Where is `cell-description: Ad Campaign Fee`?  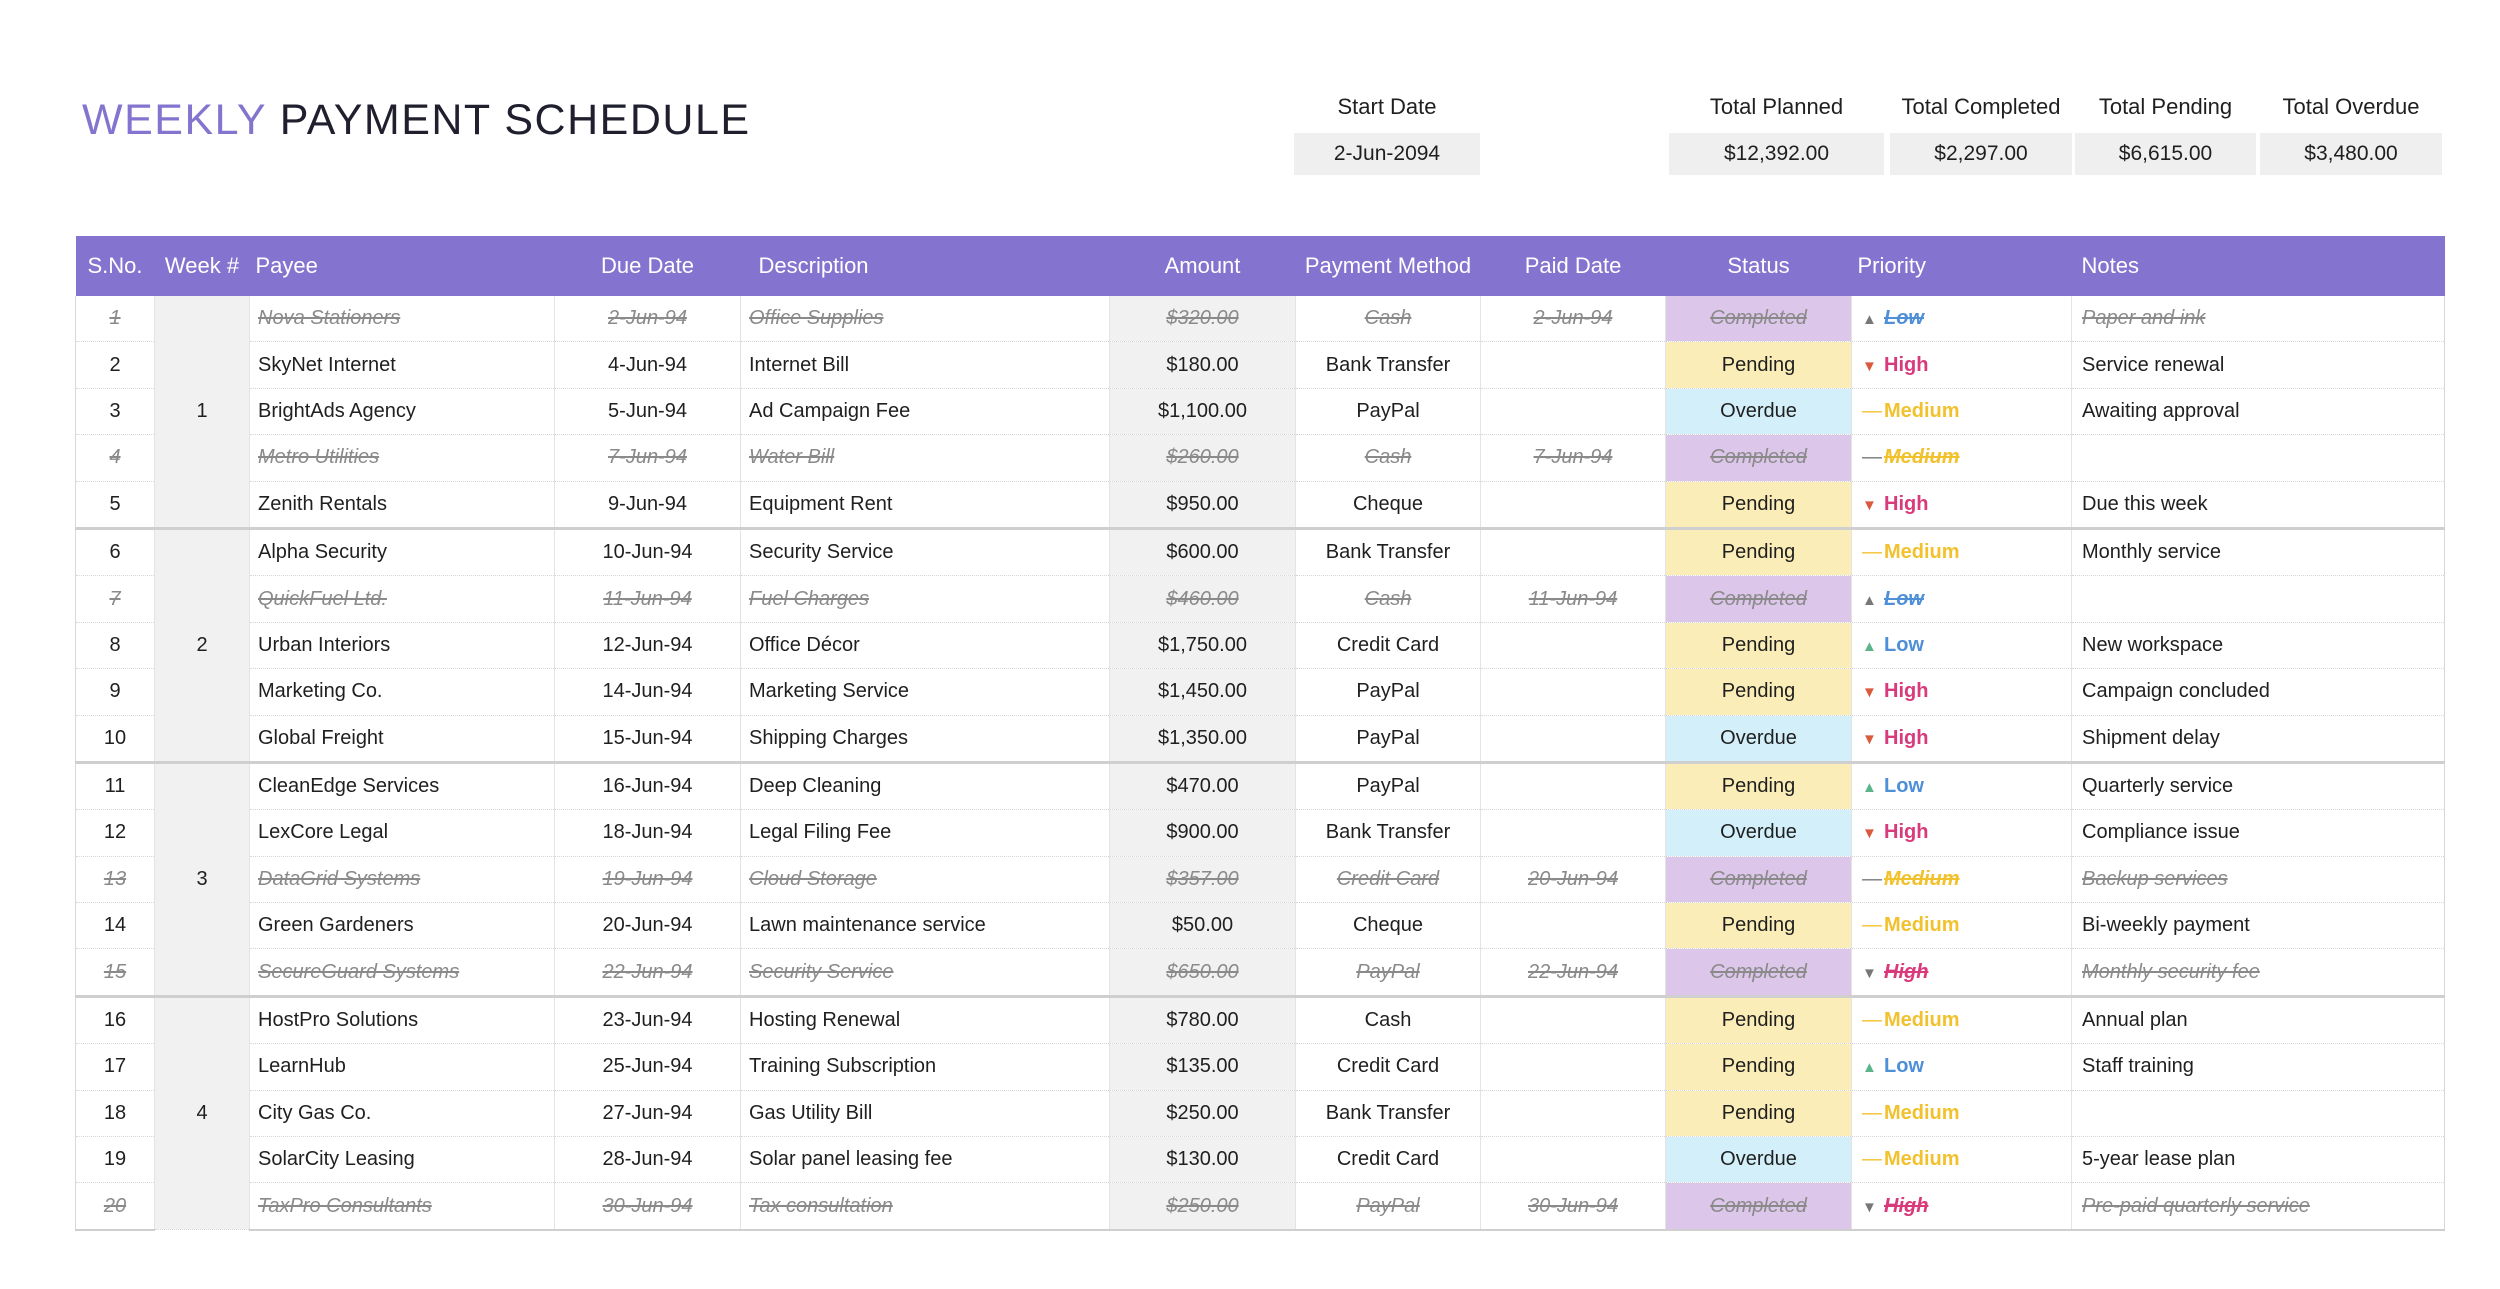
cell-description: Ad Campaign Fee is located at coordinates (925, 412).